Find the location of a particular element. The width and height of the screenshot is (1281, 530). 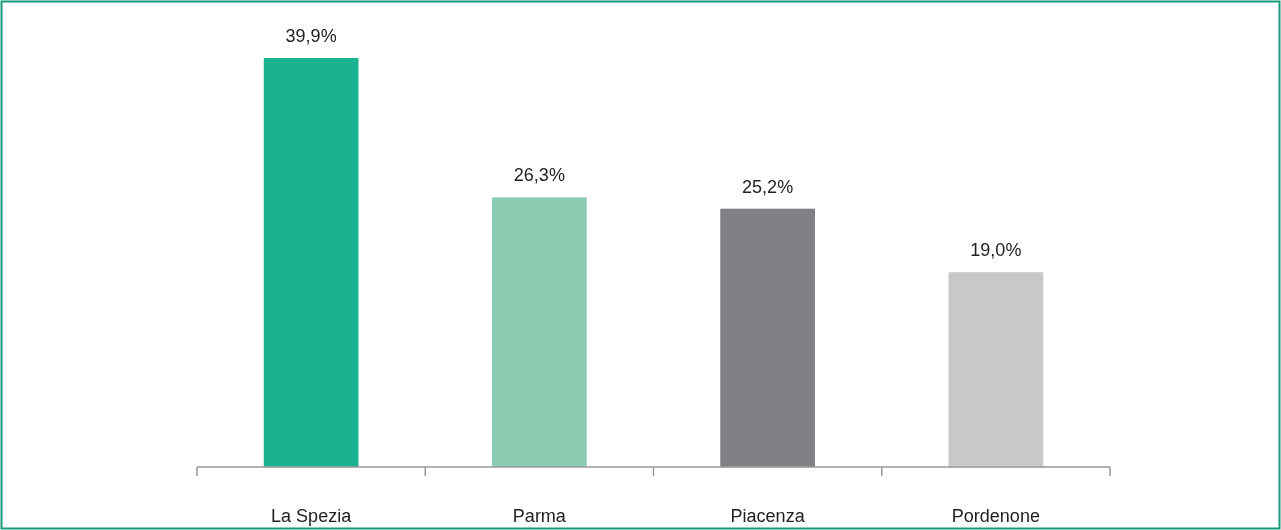

data-label: 39,9% is located at coordinates (311, 36).